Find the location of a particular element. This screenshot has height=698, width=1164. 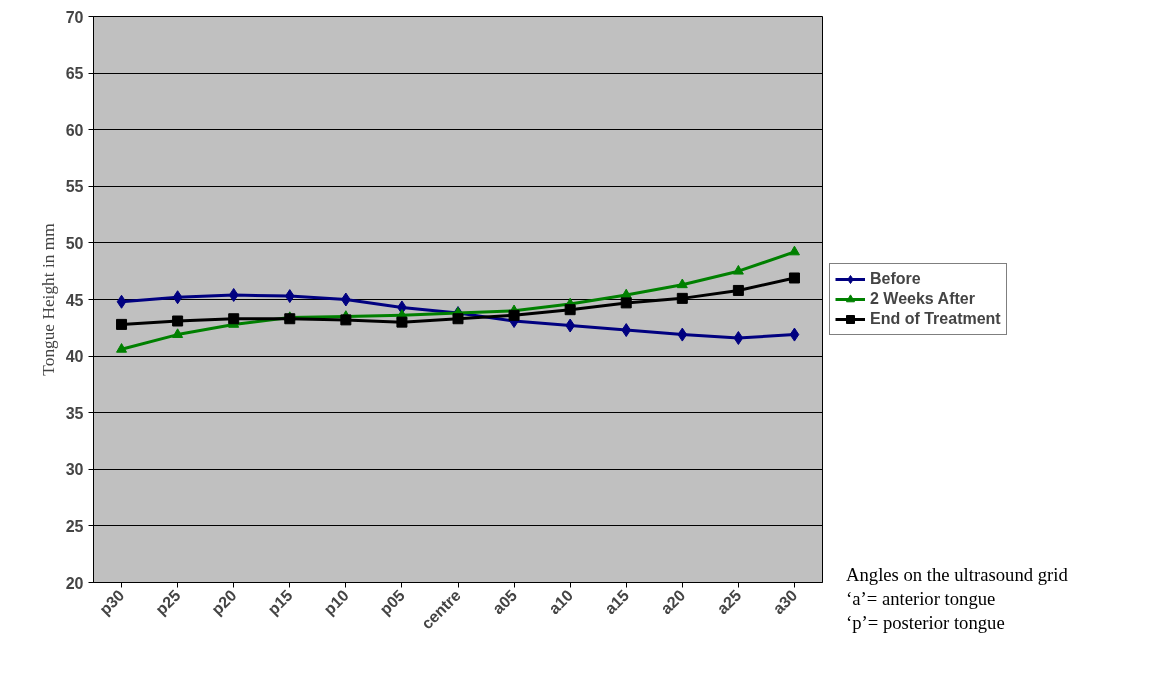

text: ‘a’= anterior tongue is located at coordinates (921, 598).